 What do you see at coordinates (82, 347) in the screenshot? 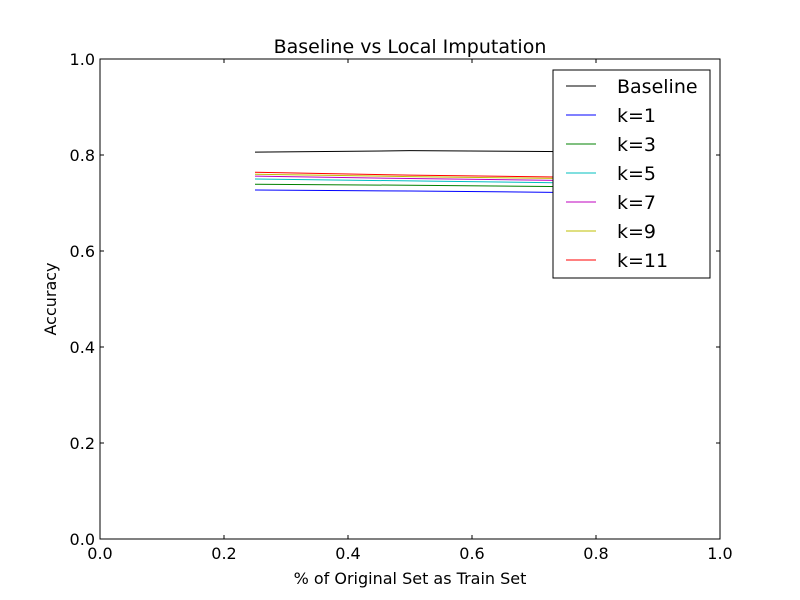
I see `y-tick-label: 0.4` at bounding box center [82, 347].